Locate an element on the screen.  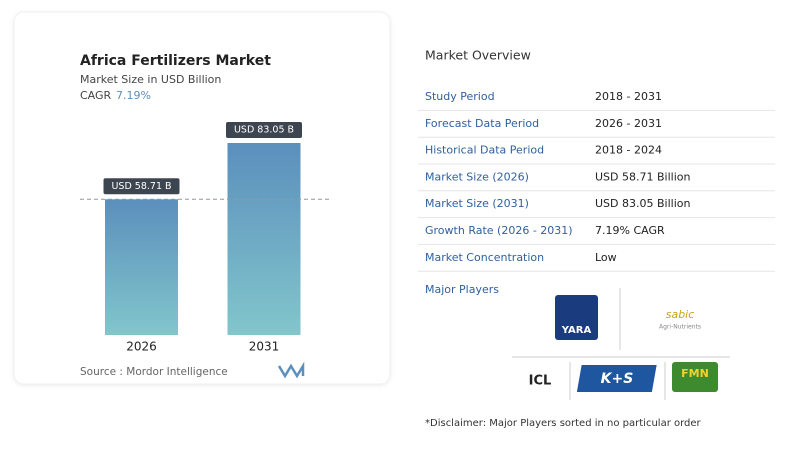
yara-logo is located at coordinates (576, 317).